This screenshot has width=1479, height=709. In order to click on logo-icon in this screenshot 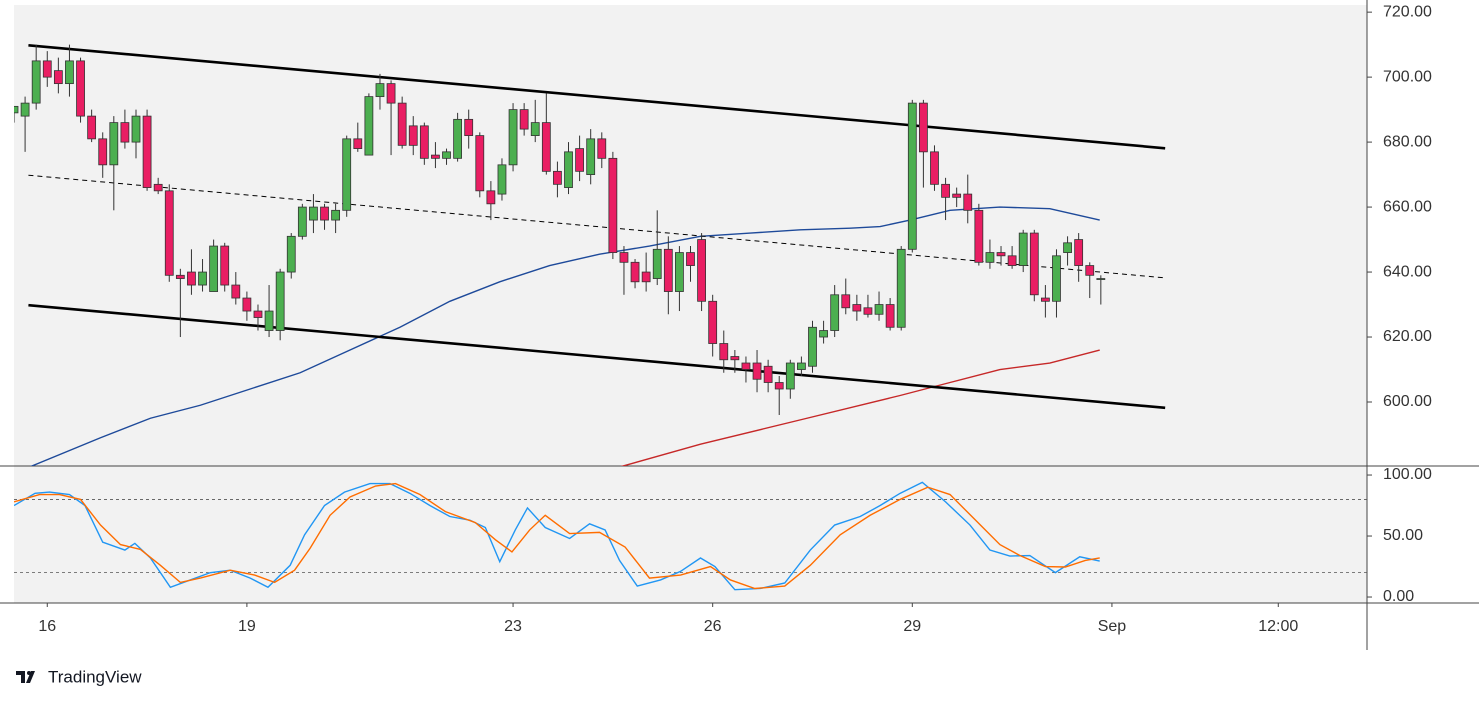, I will do `click(25, 677)`.